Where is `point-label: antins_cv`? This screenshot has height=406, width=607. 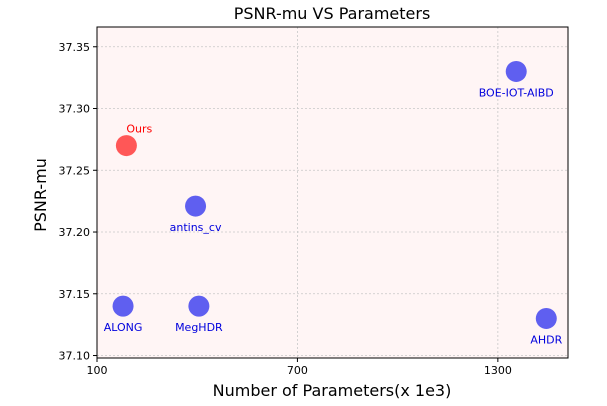
point-label: antins_cv is located at coordinates (196, 227).